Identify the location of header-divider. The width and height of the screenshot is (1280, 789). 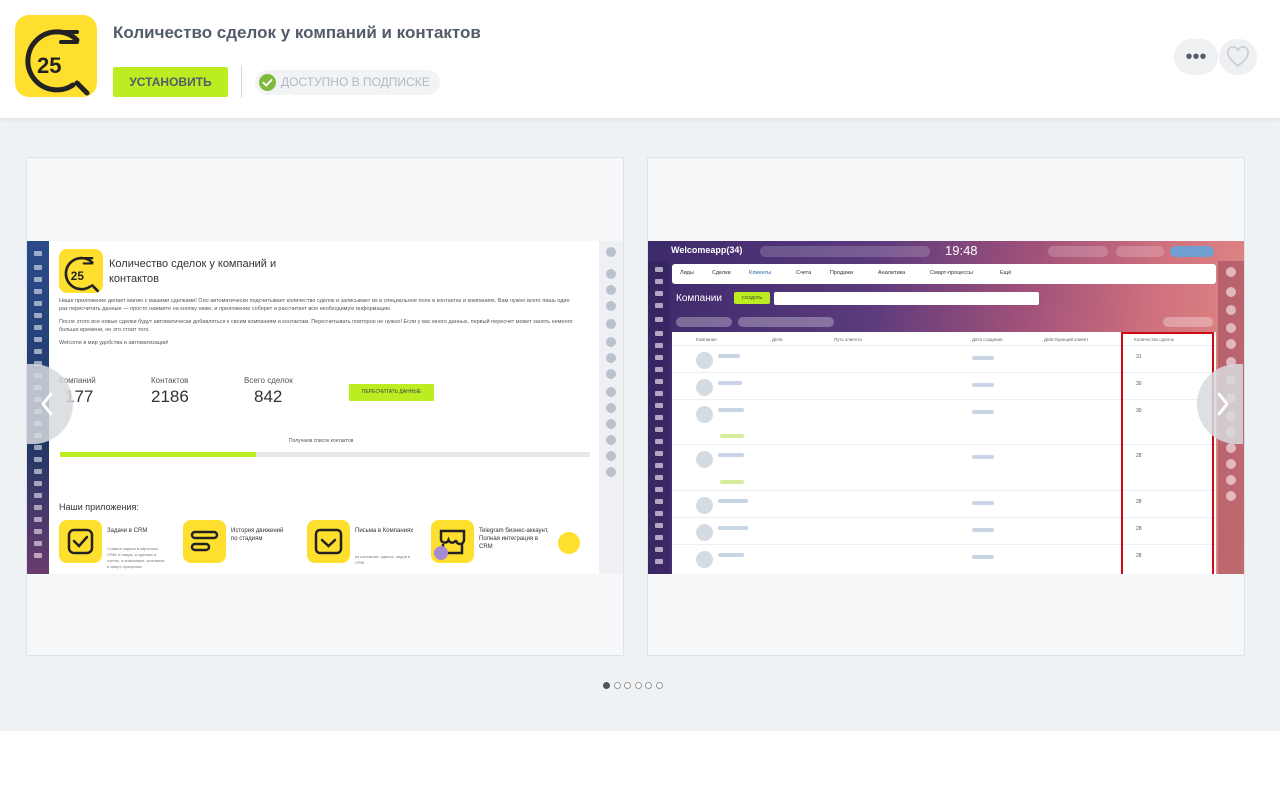
(241, 81).